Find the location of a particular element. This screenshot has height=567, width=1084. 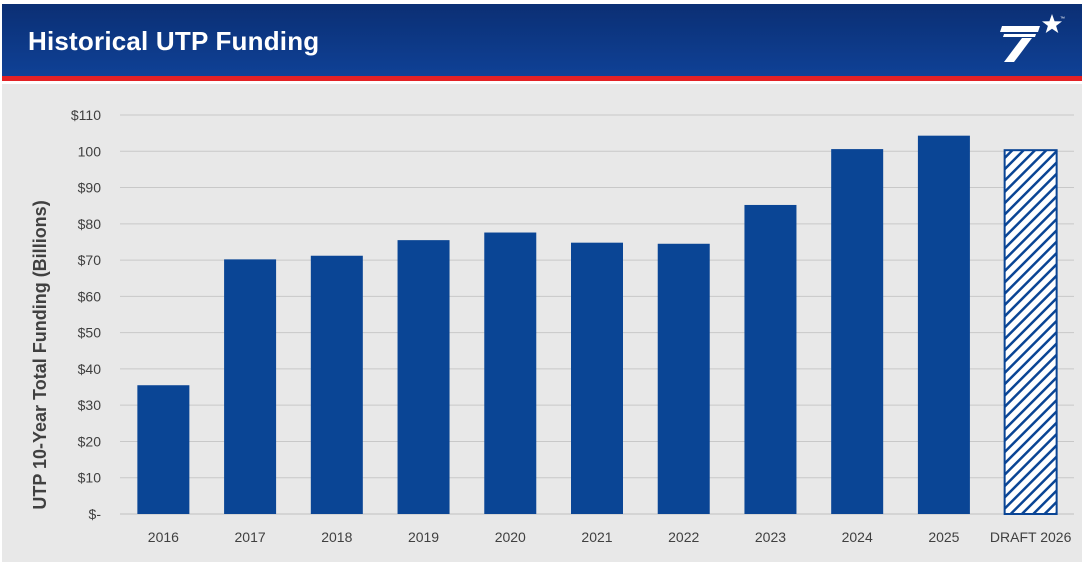

x-tick-label: 2025 is located at coordinates (943, 537).